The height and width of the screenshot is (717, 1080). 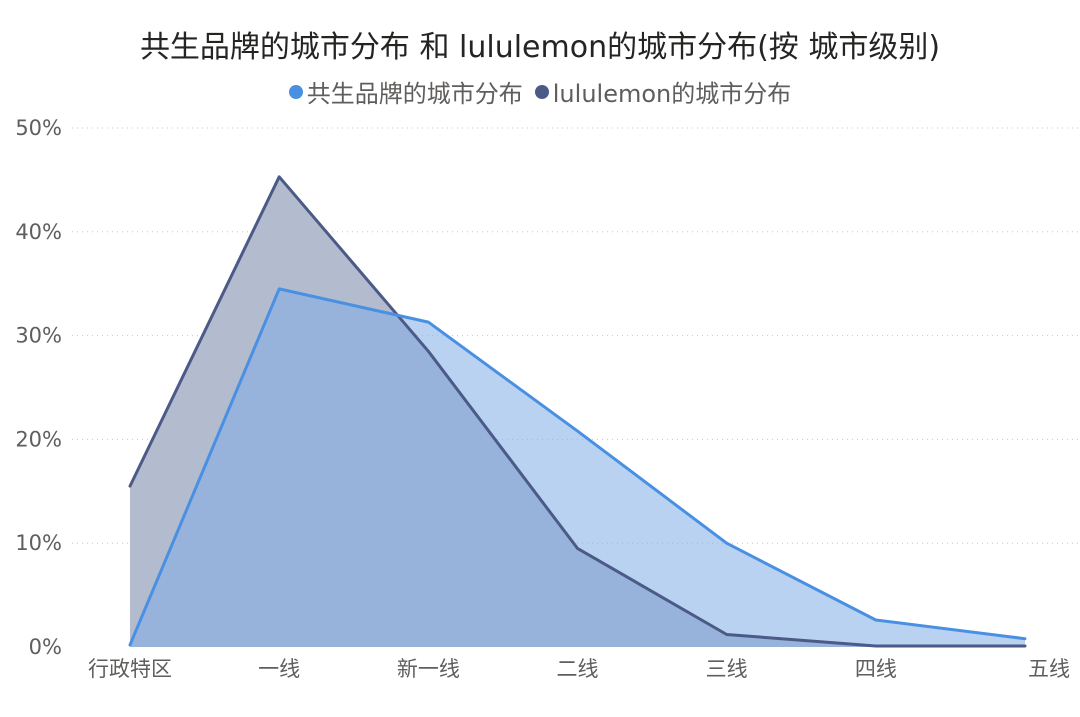 I want to click on x-tick-label: 一线, so click(x=279, y=669).